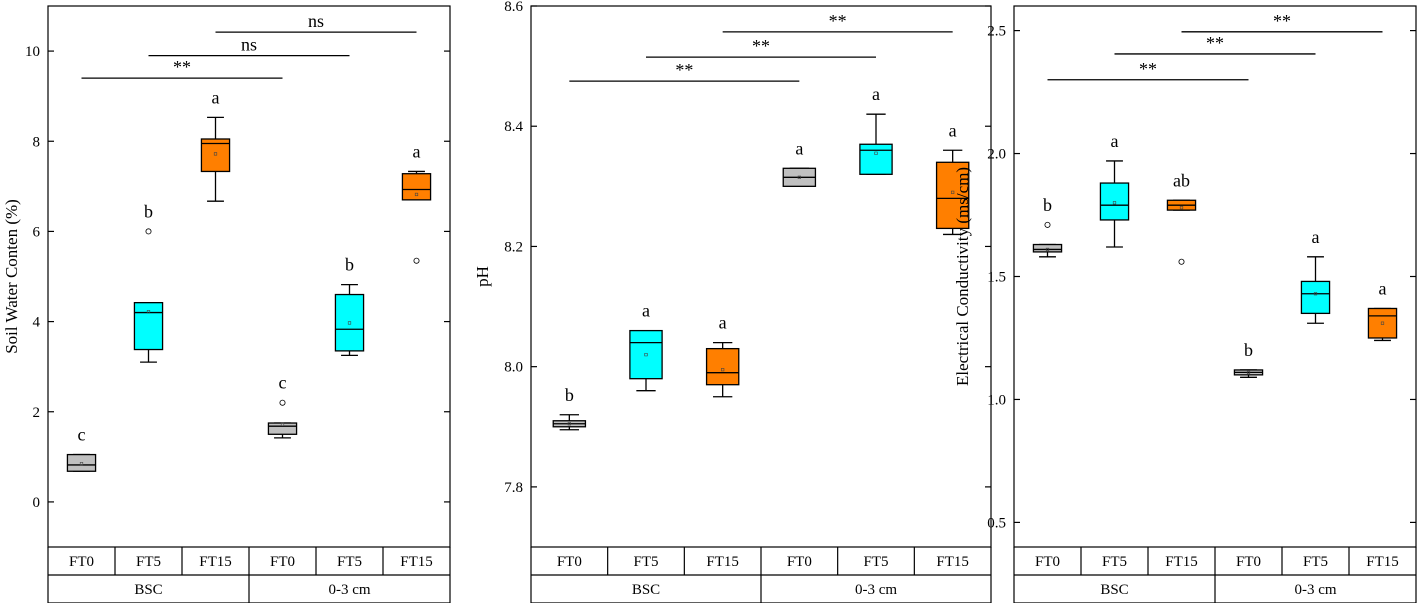 Image resolution: width=1417 pixels, height=603 pixels. I want to click on y-tick-label: 4, so click(37, 323).